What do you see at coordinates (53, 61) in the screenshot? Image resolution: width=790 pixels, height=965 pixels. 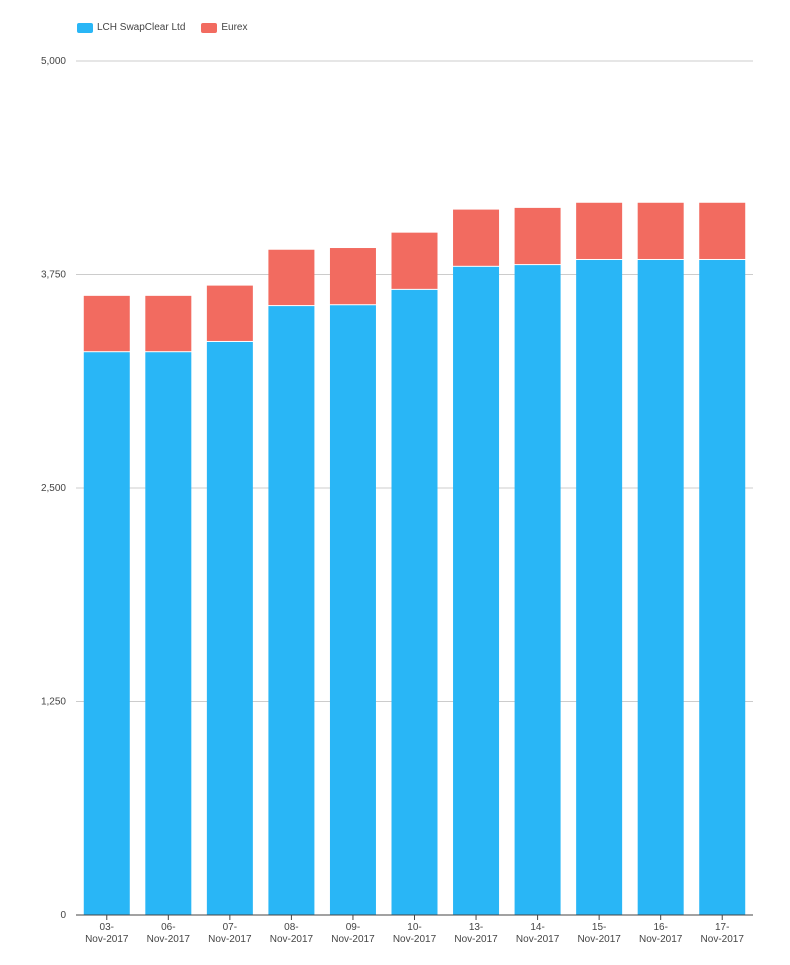 I see `y-tick-label: 5,000` at bounding box center [53, 61].